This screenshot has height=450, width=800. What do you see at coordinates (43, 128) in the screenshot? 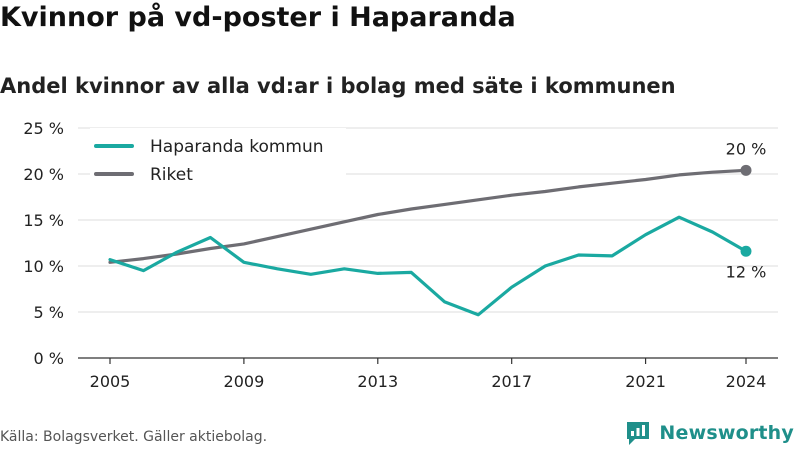
I see `y-tick-label: 25 %` at bounding box center [43, 128].